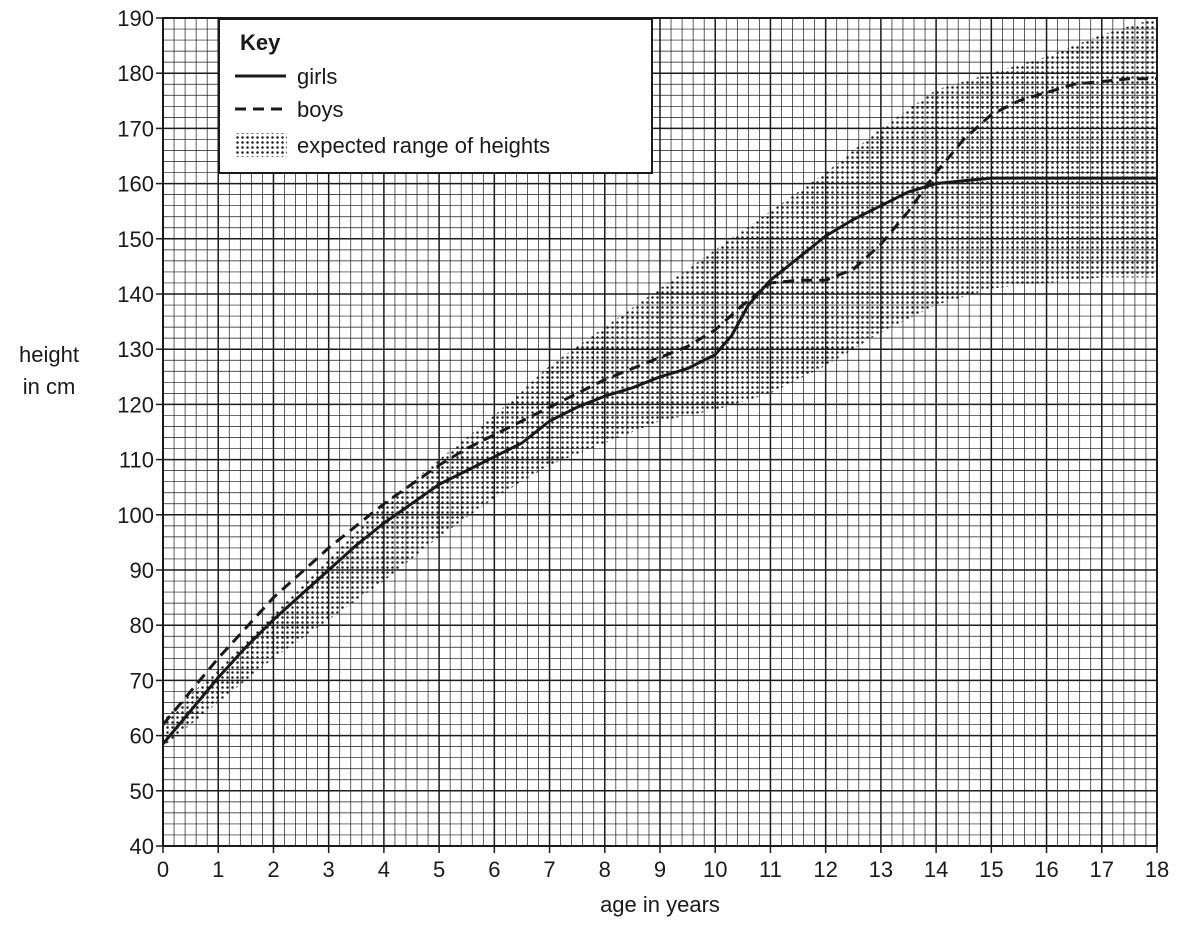  I want to click on y-tick-label: 120, so click(135, 404).